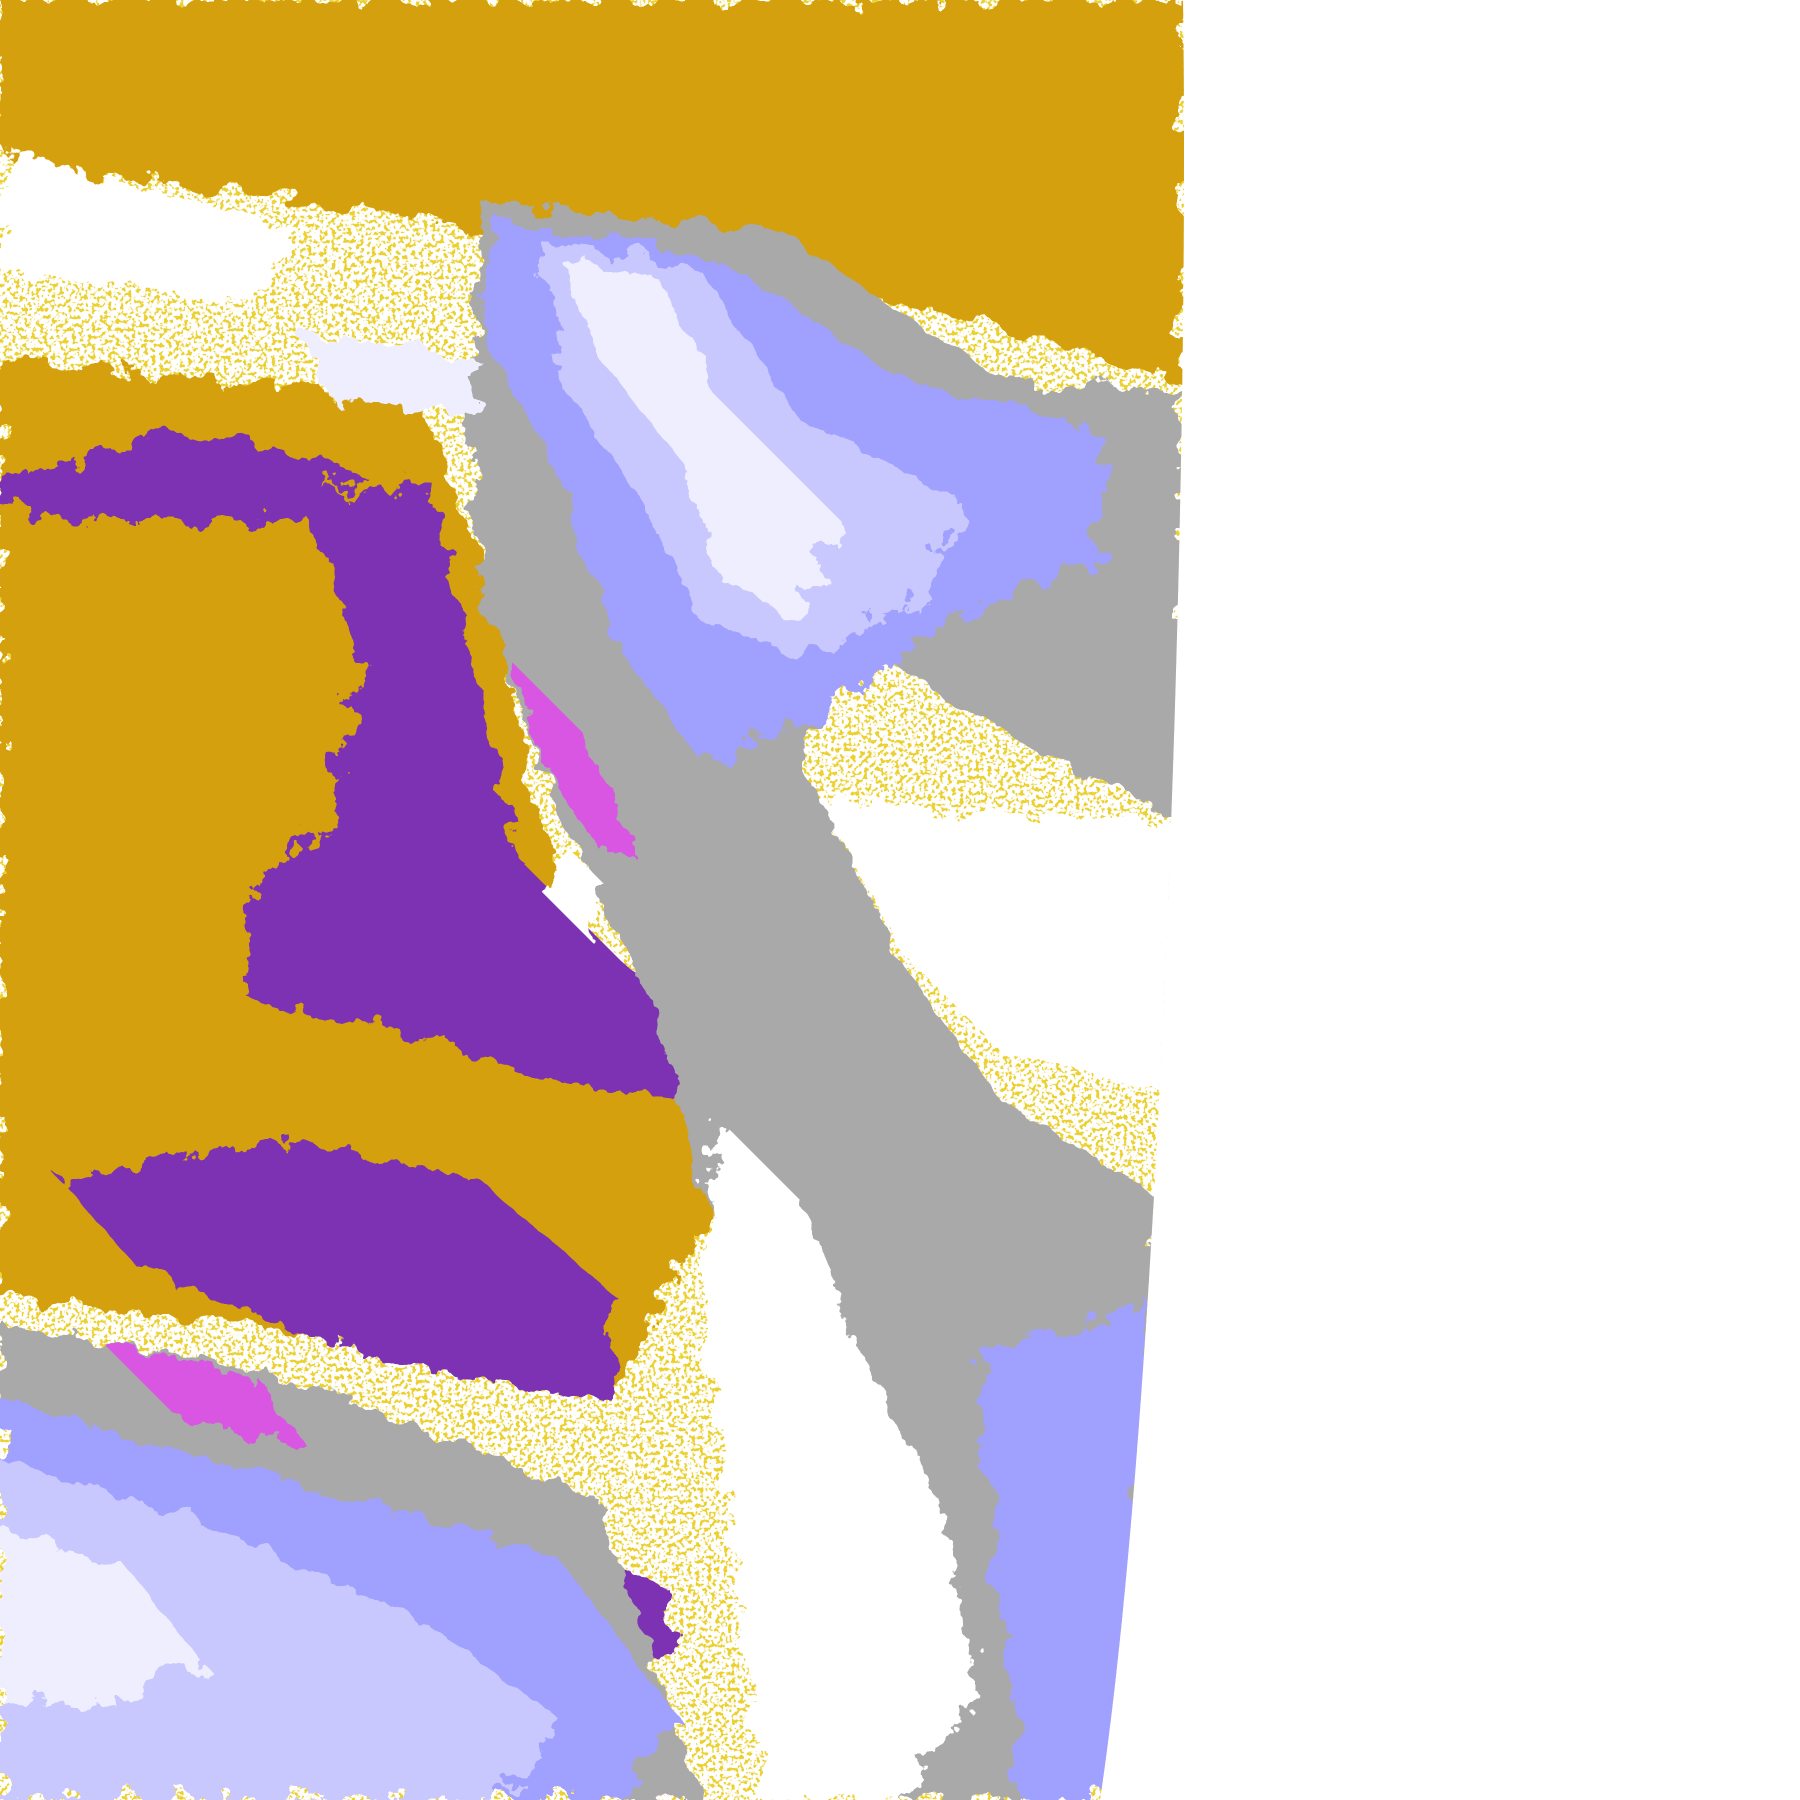 The image size is (1800, 1800). Describe the element at coordinates (591, 190) in the screenshot. I see `gold-region-north` at that location.